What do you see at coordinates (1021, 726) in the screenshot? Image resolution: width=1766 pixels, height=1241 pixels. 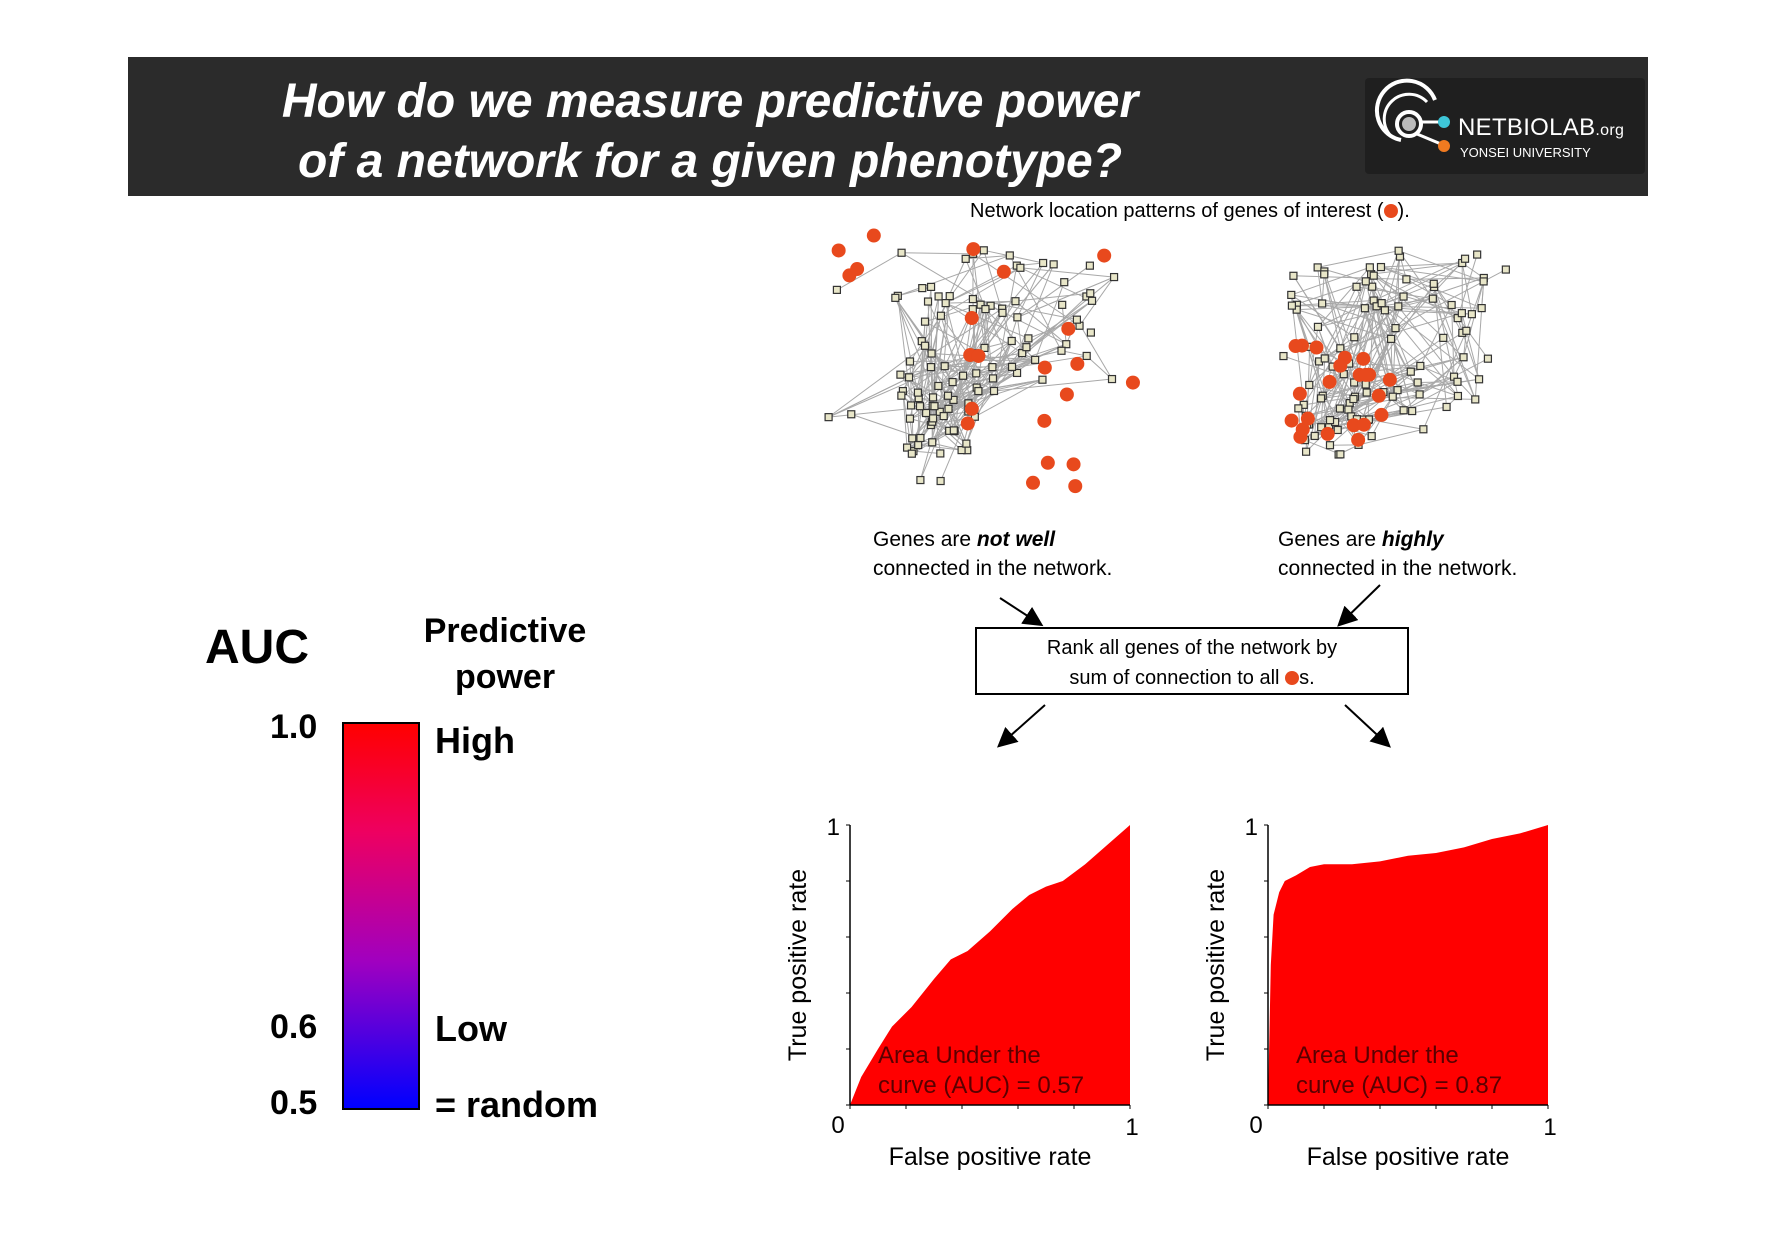 I see `arrow-rank-to-left-roc` at bounding box center [1021, 726].